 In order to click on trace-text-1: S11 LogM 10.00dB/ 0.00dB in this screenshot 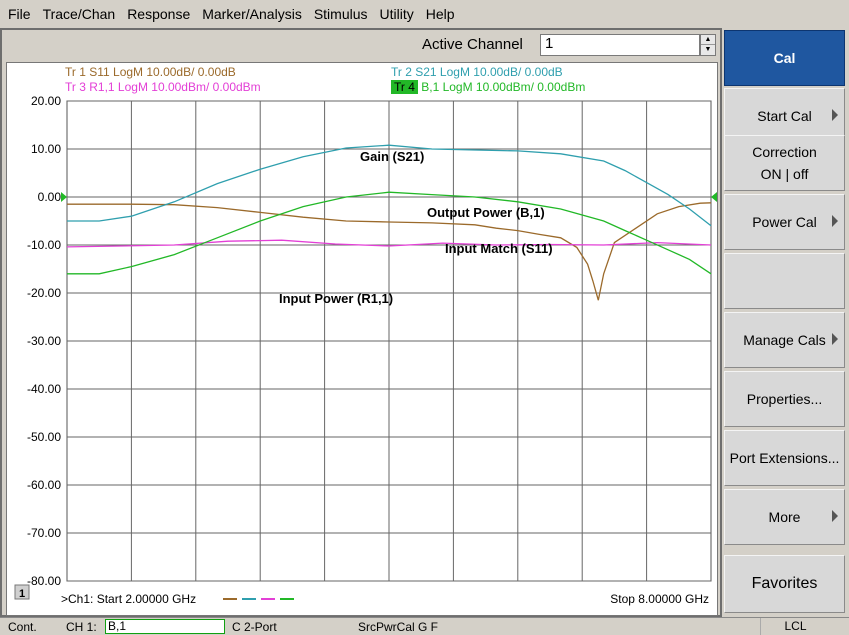, I will do `click(162, 72)`.